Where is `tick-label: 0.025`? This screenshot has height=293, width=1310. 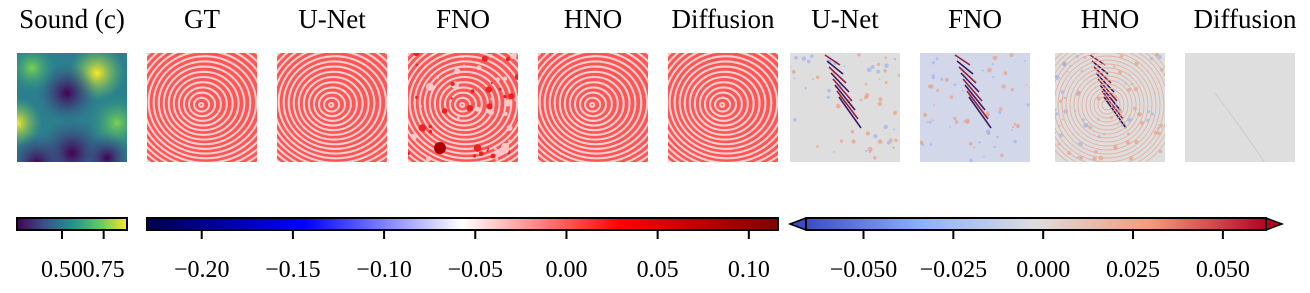 tick-label: 0.025 is located at coordinates (1133, 270).